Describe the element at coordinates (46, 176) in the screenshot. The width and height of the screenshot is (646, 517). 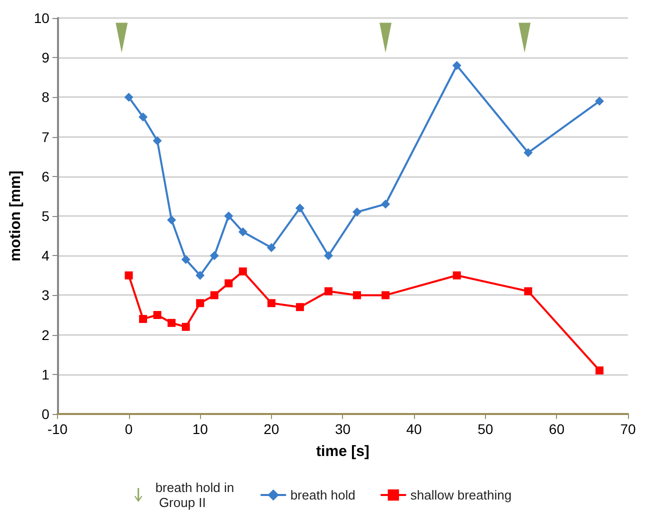
I see `y-tick-label: 6` at that location.